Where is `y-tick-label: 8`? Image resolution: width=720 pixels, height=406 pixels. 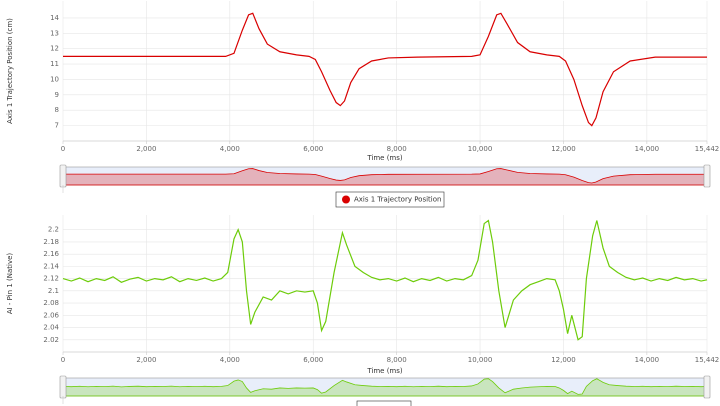 y-tick-label: 8 is located at coordinates (57, 110).